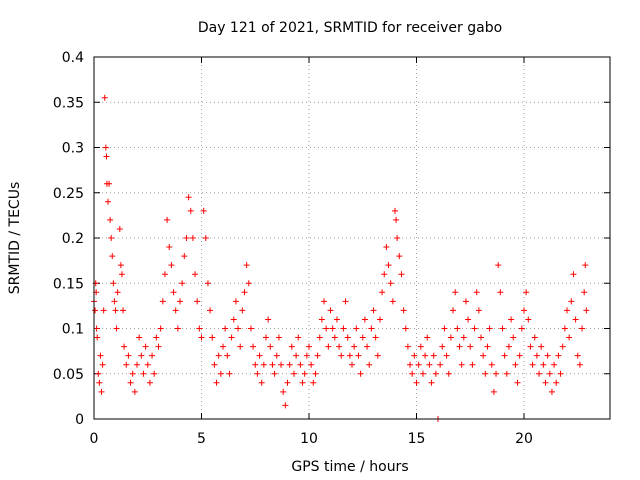  What do you see at coordinates (309, 439) in the screenshot?
I see `x-tick-label: 10` at bounding box center [309, 439].